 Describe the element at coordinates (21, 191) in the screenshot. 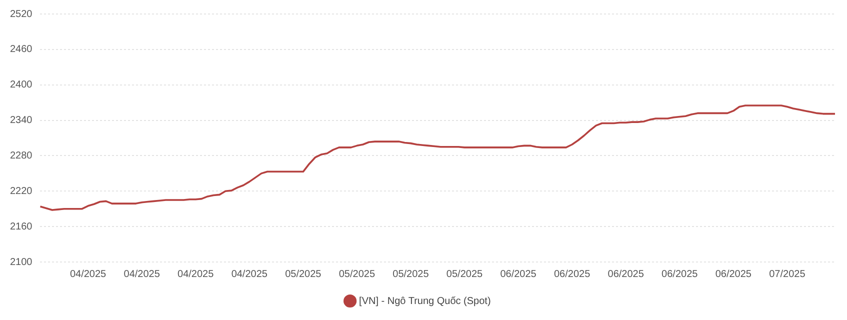

I see `y-tick-label: 2220` at that location.